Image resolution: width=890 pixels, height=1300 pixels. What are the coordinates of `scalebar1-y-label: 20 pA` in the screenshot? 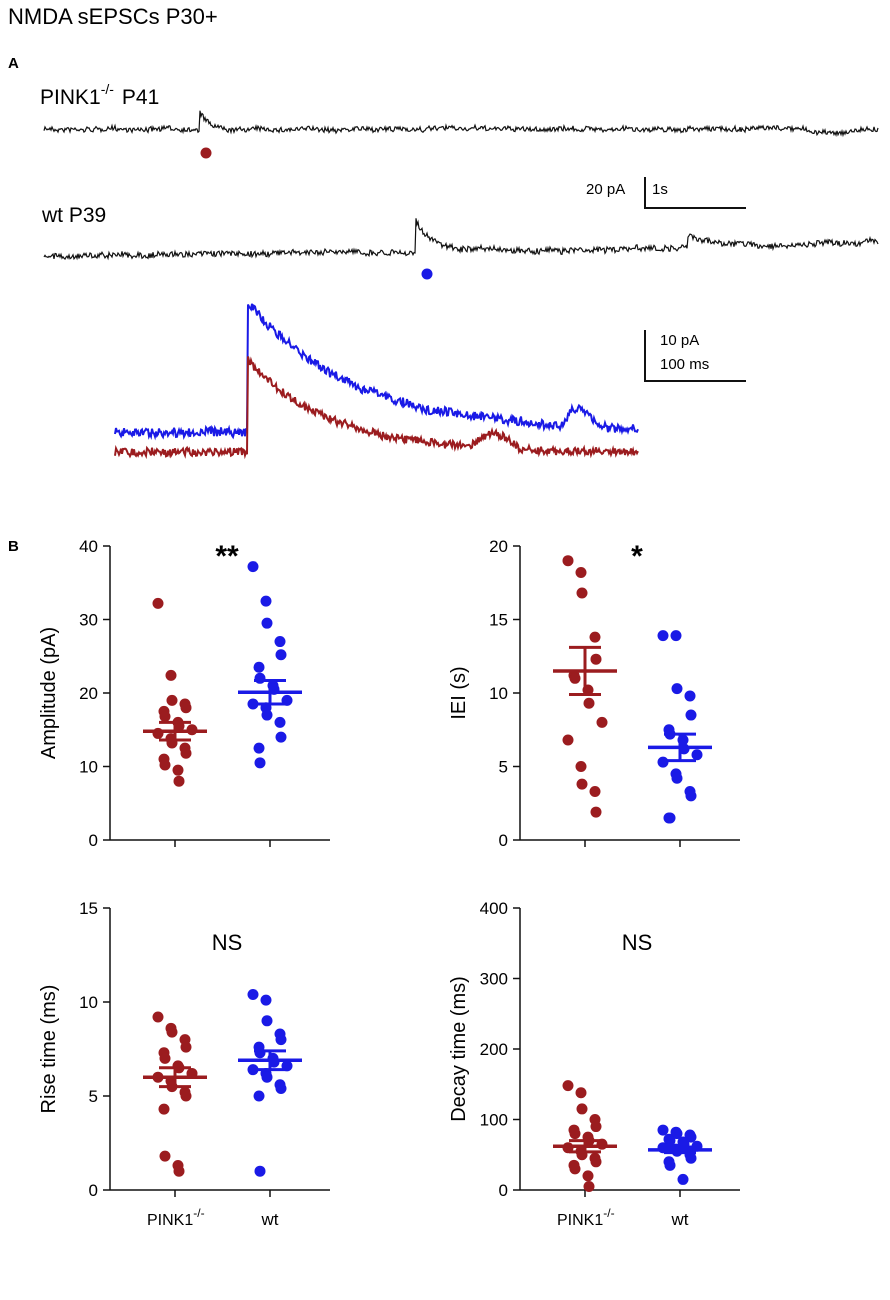 It's located at (605, 189).